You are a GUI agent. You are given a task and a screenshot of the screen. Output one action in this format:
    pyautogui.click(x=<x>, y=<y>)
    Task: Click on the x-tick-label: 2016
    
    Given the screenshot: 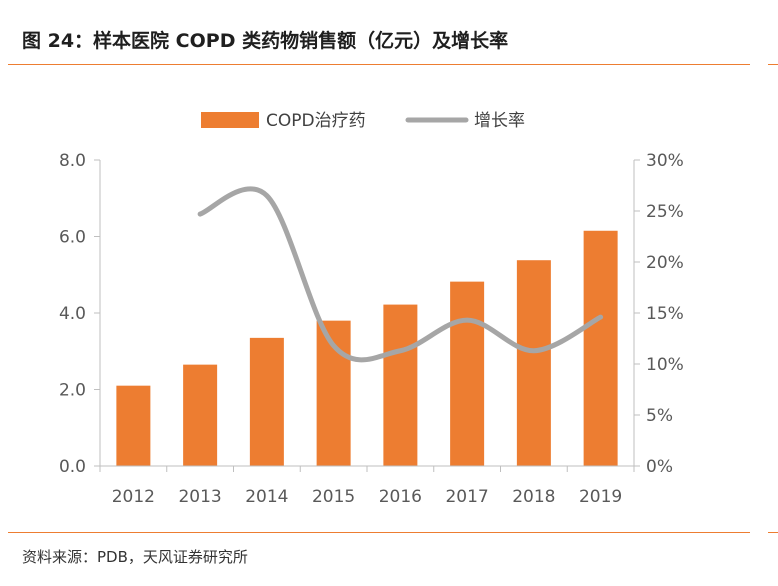 What is the action you would take?
    pyautogui.click(x=400, y=497)
    